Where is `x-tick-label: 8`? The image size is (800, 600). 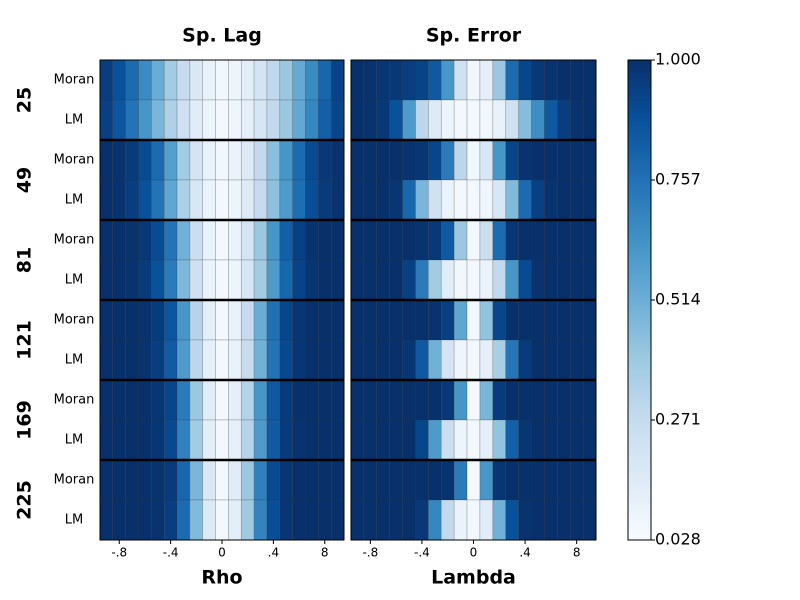 x-tick-label: 8 is located at coordinates (325, 553).